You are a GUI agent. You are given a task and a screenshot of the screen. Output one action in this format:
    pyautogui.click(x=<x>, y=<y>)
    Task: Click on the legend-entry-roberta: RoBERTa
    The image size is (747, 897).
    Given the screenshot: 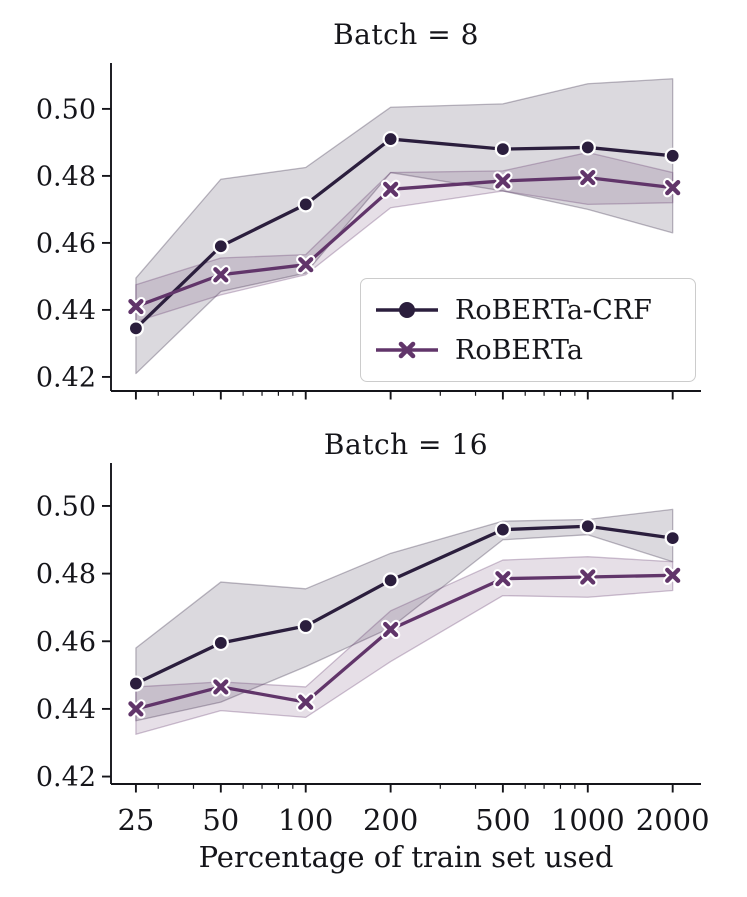 What is the action you would take?
    pyautogui.click(x=528, y=350)
    